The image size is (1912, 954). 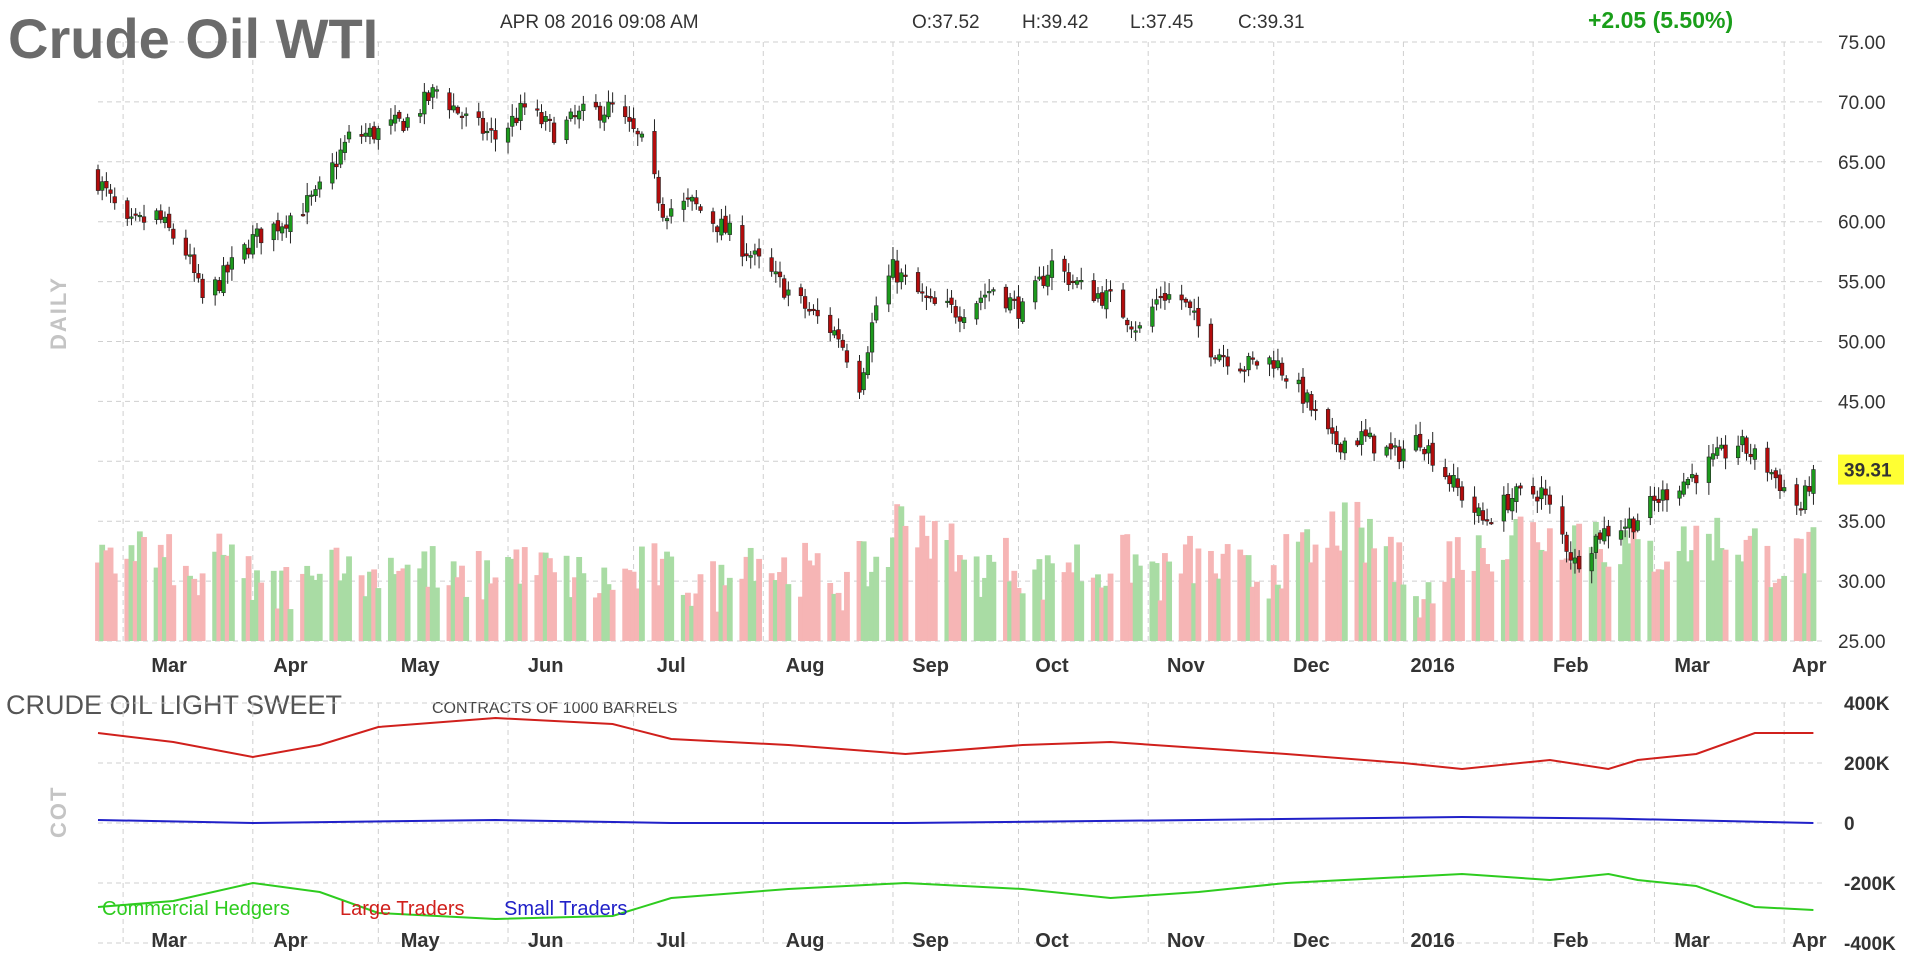 What do you see at coordinates (1867, 704) in the screenshot?
I see `cot-tick-label: 400K` at bounding box center [1867, 704].